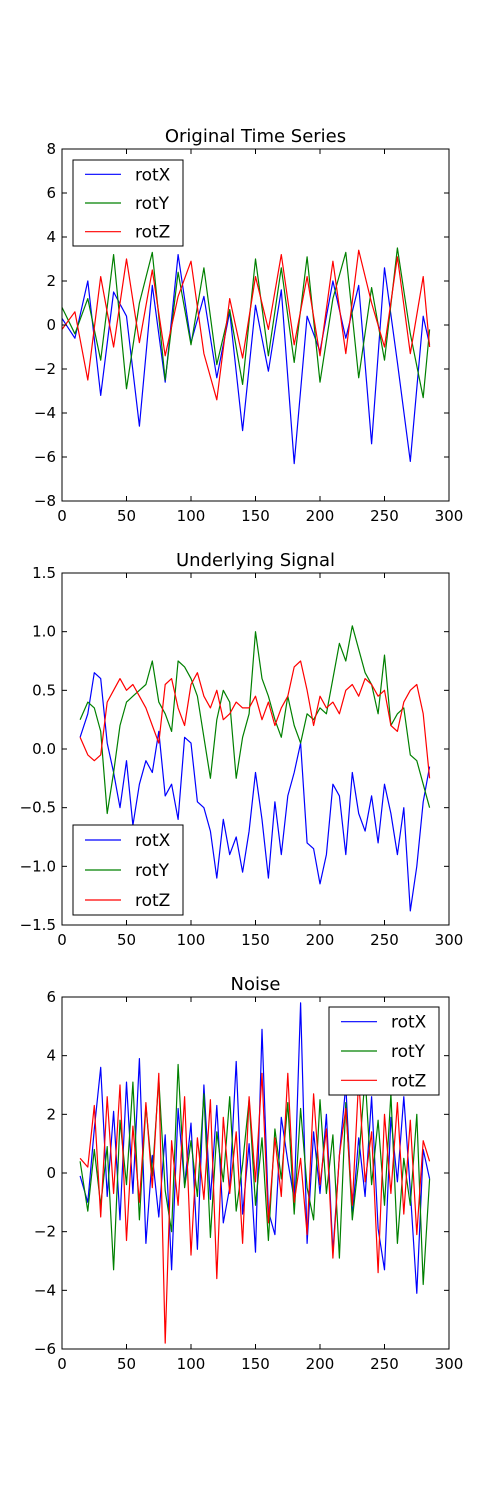  Describe the element at coordinates (38, 808) in the screenshot. I see `y-tick-label: −0.5` at that location.